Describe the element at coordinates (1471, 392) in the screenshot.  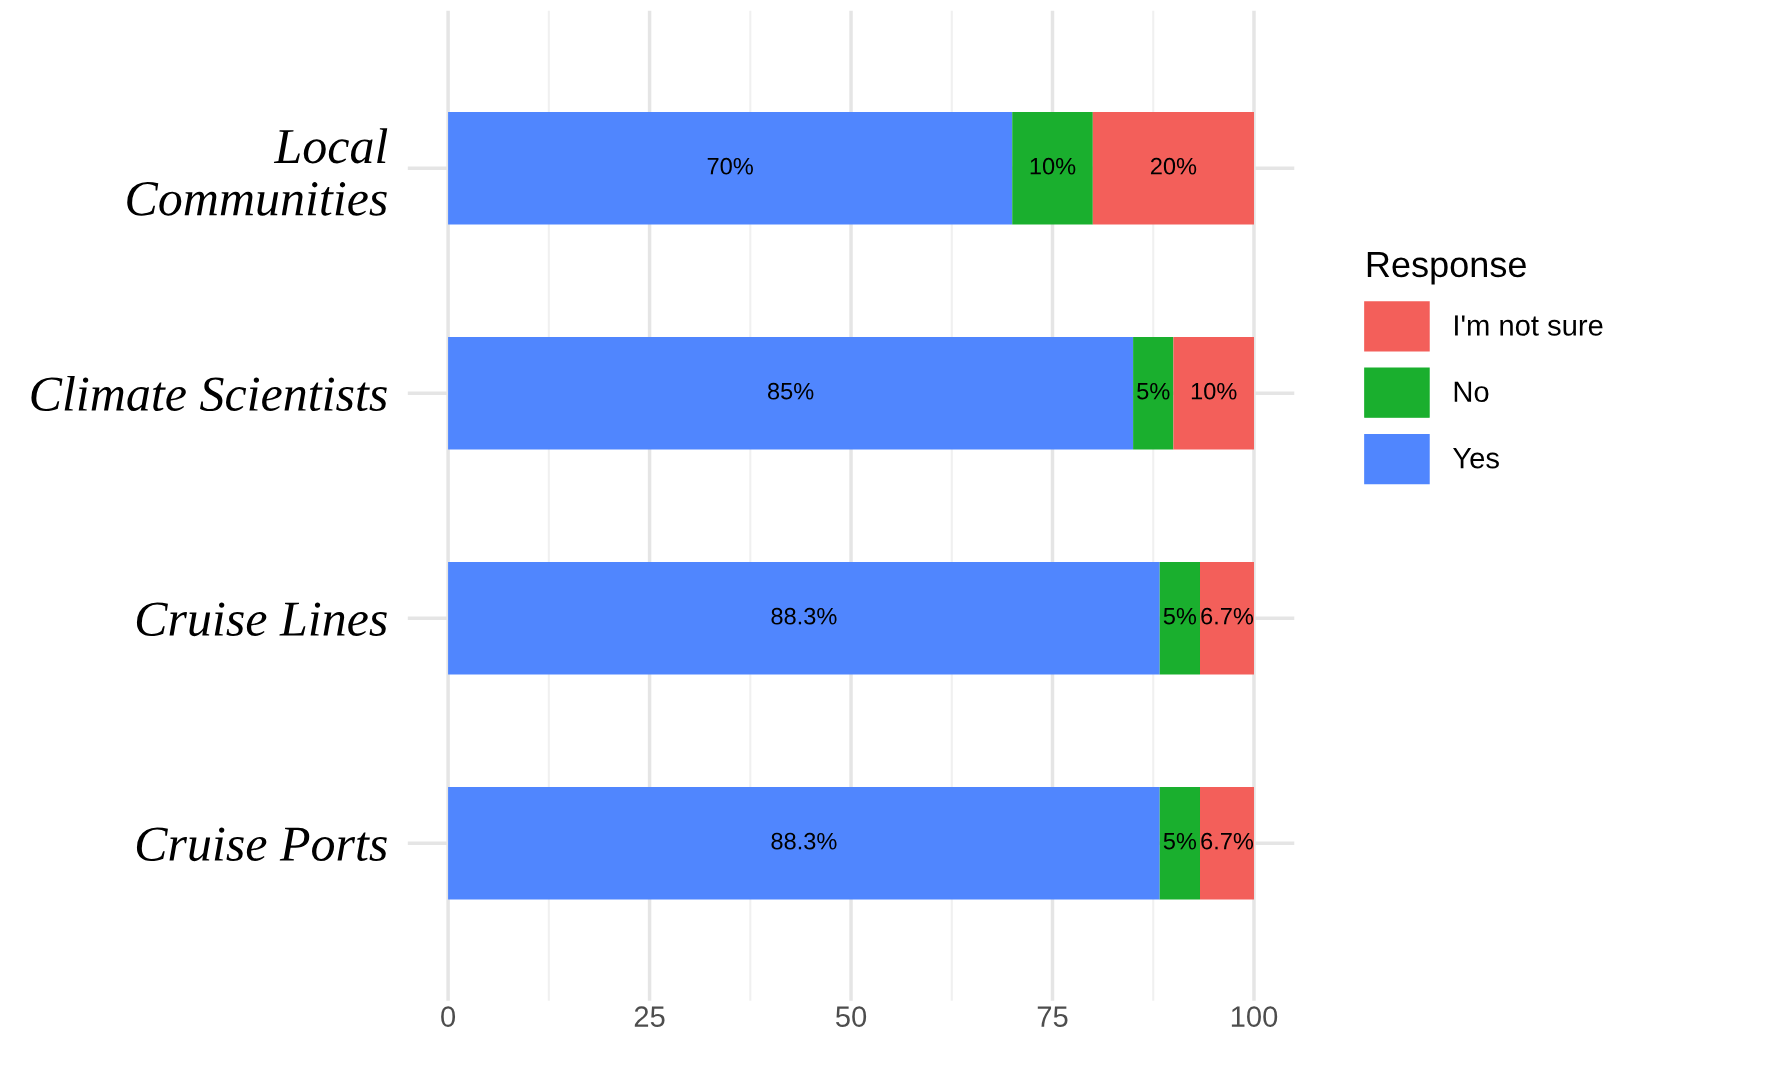
I see `legend-label: No` at that location.